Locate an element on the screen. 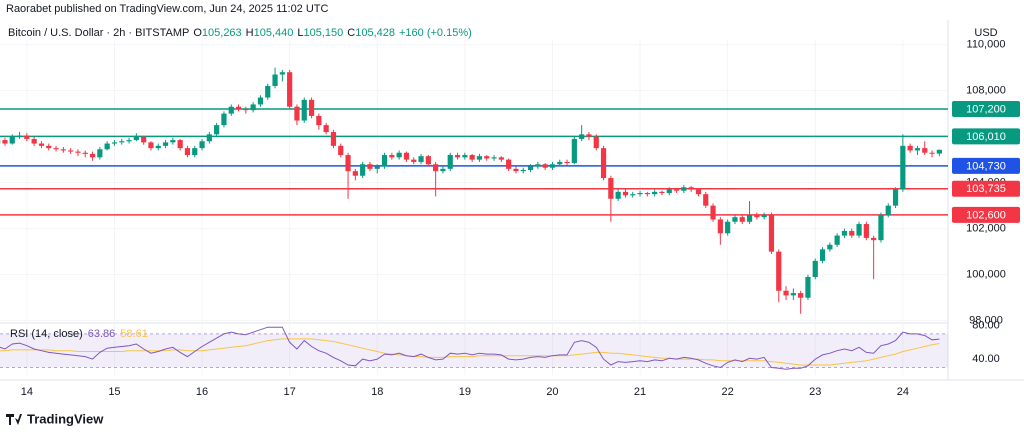 This screenshot has width=1024, height=433. o-key: O is located at coordinates (197, 33).